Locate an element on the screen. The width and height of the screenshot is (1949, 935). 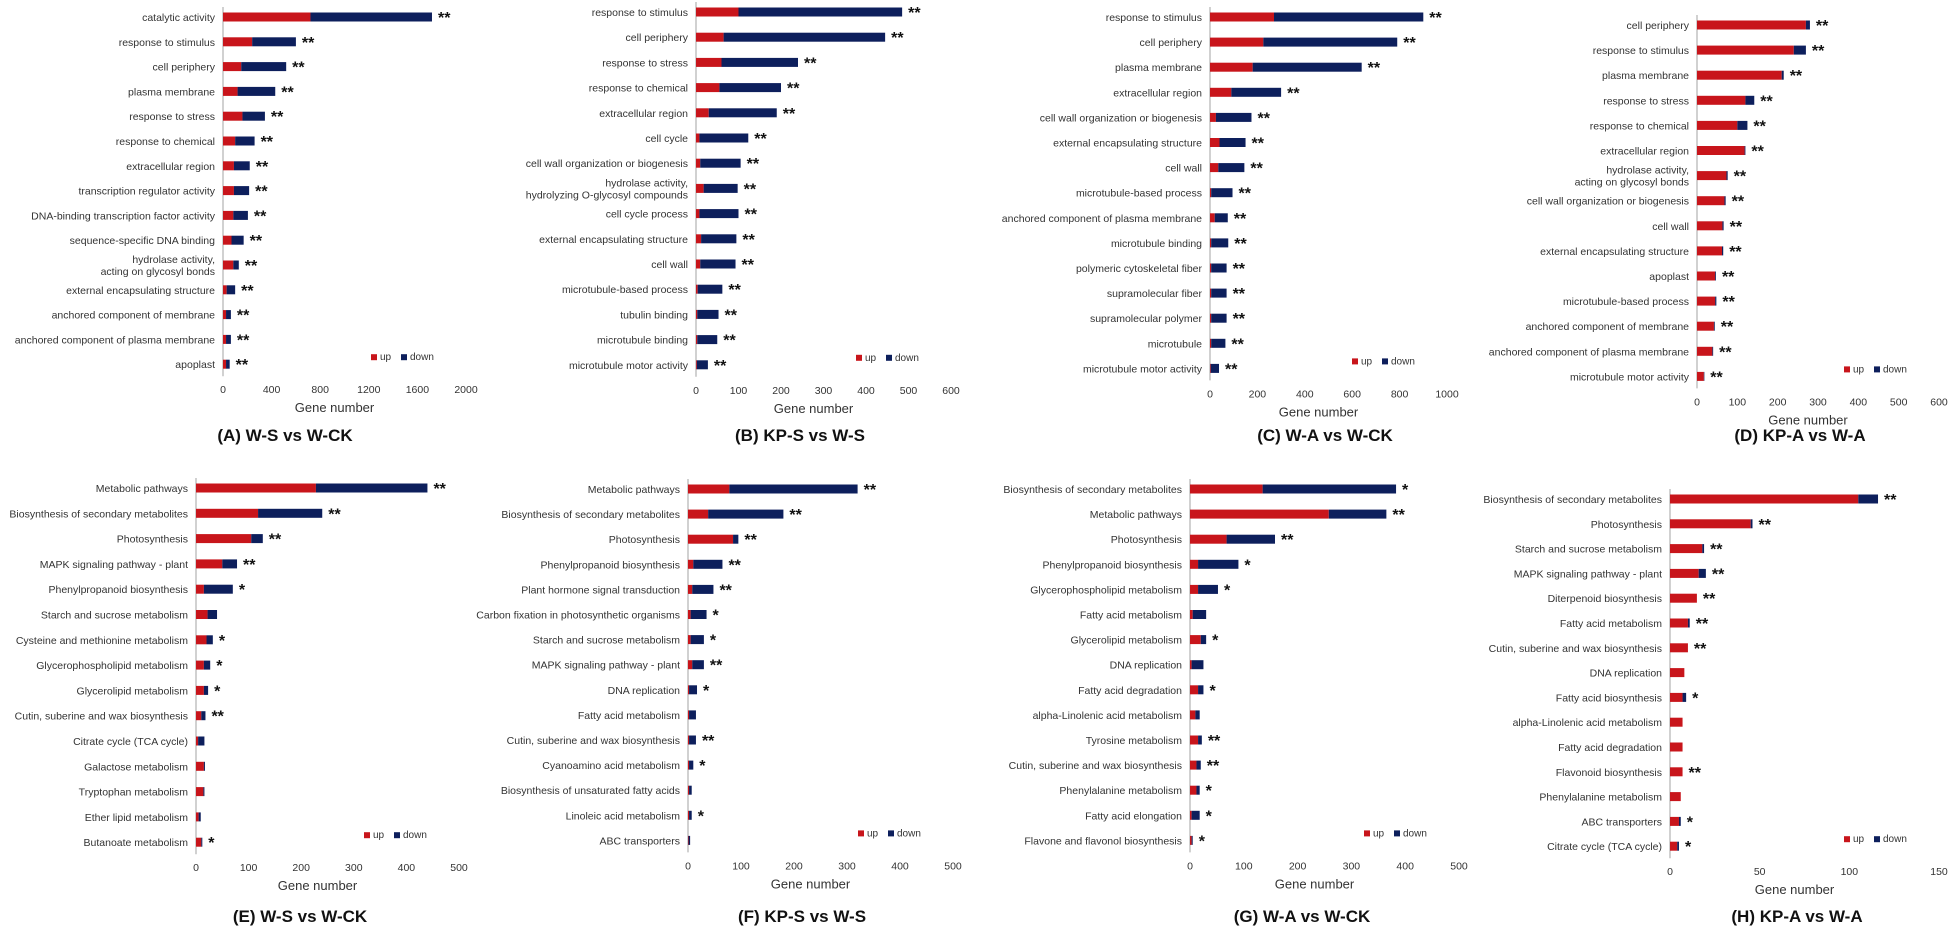
x-tick-label: 200 is located at coordinates (781, 391).